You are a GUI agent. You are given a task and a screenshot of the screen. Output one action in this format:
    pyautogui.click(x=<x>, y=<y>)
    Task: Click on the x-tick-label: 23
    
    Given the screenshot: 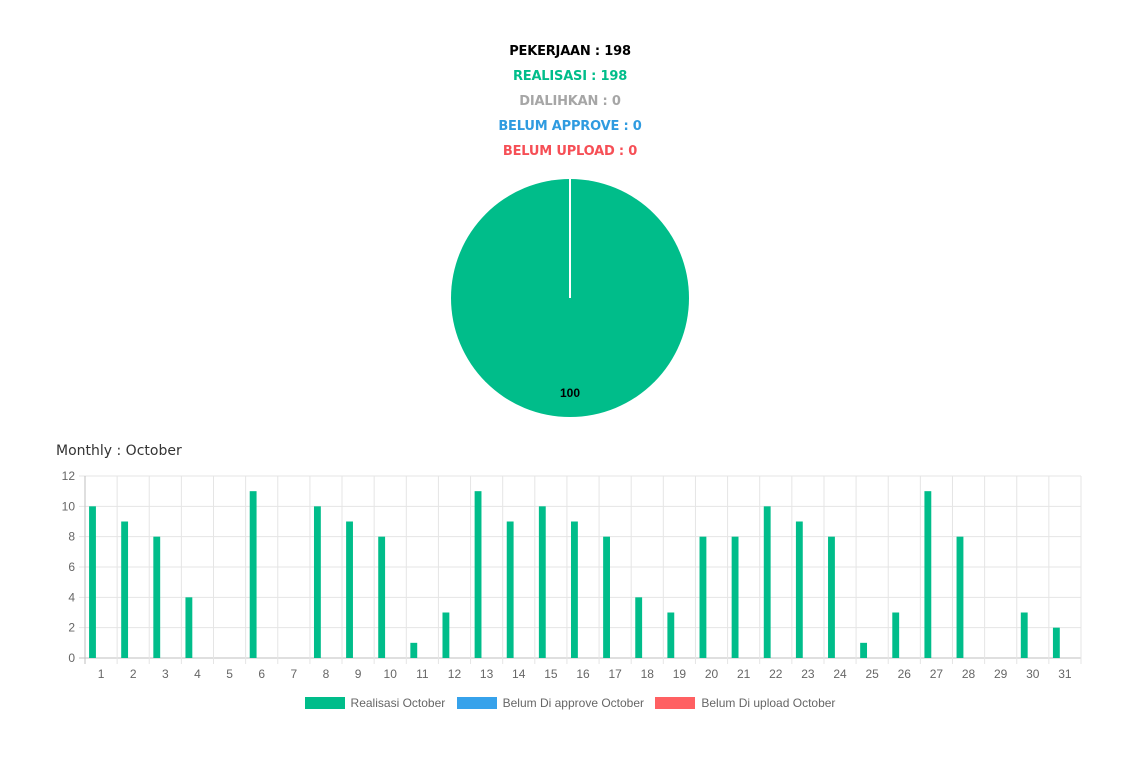 What is the action you would take?
    pyautogui.click(x=808, y=674)
    